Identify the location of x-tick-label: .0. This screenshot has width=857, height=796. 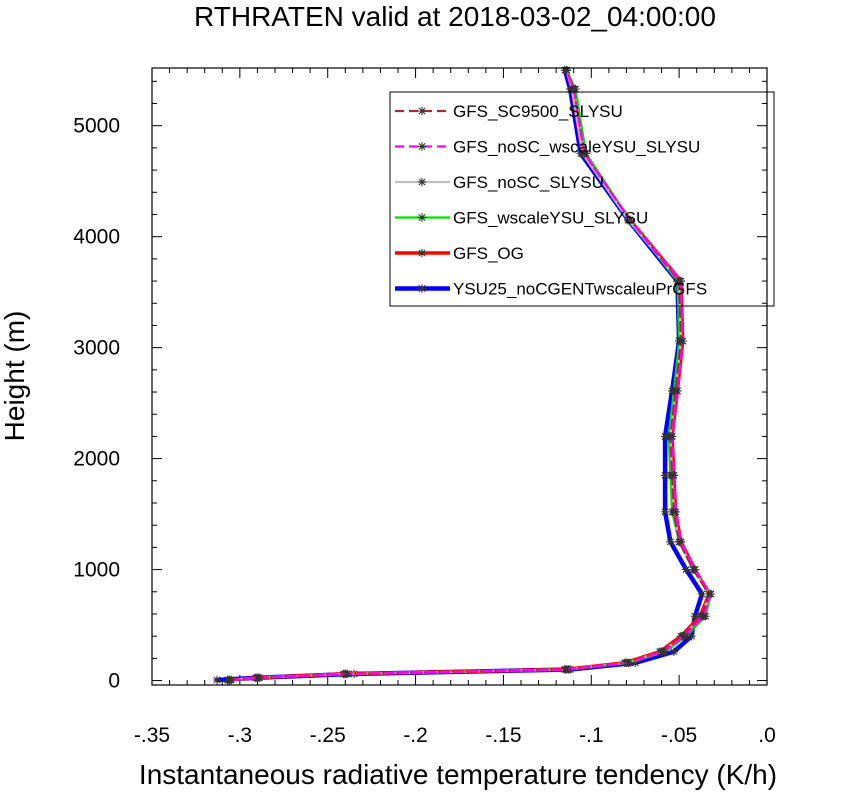
(767, 735).